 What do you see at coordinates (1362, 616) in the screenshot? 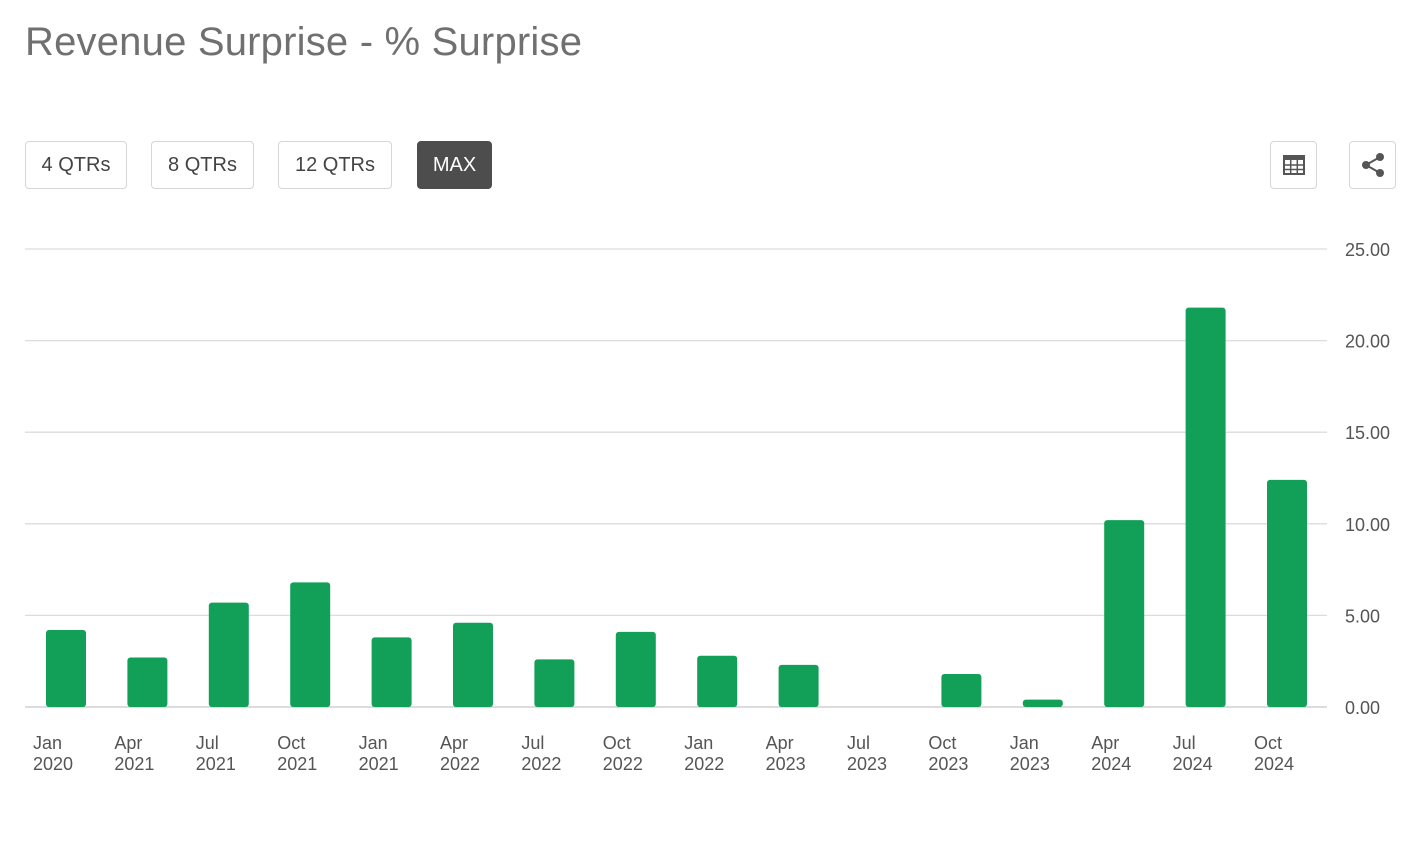
I see `y-tick-label: 5.00` at bounding box center [1362, 616].